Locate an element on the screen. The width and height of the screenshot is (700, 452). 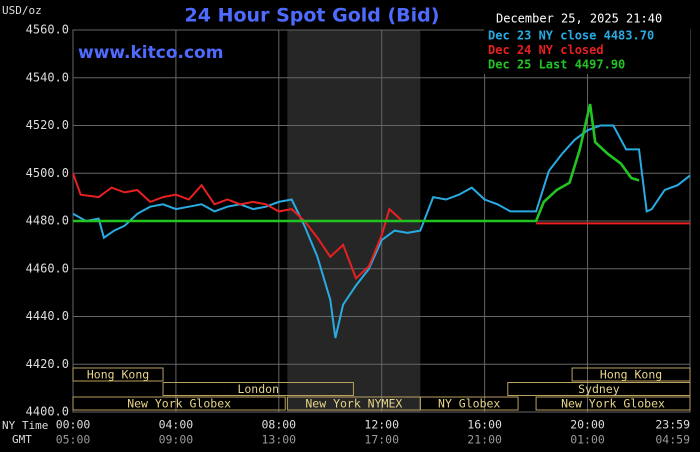
x2-tick-label: 01:00 is located at coordinates (587, 440).